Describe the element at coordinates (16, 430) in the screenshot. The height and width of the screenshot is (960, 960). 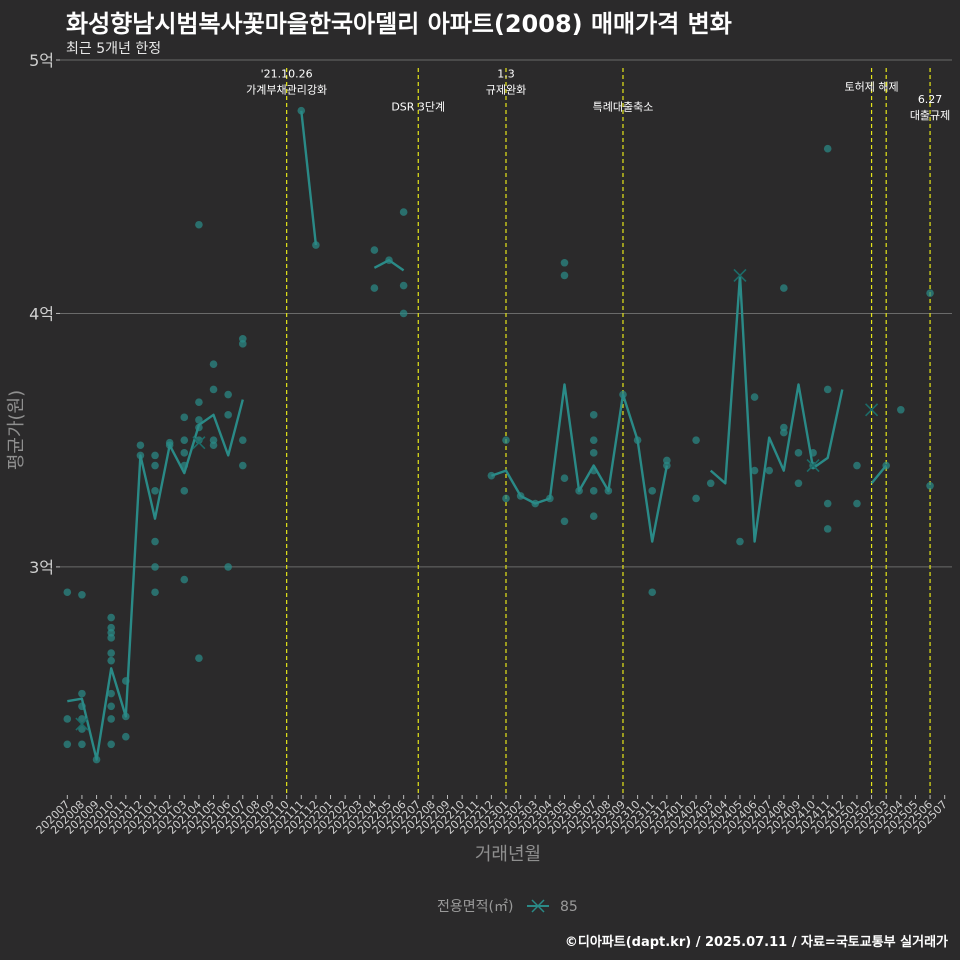
I see `y-axis-title: 평균가(원)` at that location.